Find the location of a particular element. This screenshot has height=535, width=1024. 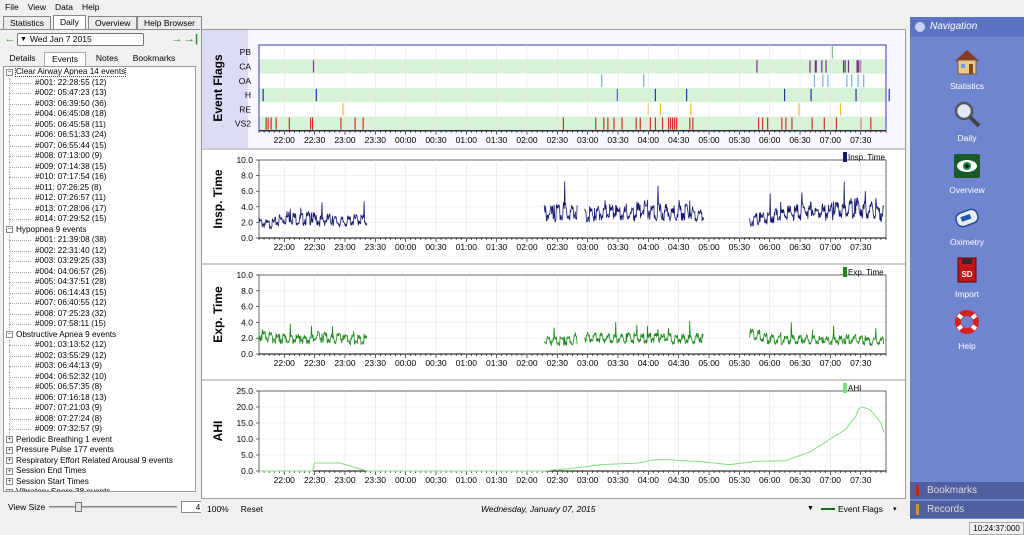

nav-item-label: Statistics is located at coordinates (966, 86).